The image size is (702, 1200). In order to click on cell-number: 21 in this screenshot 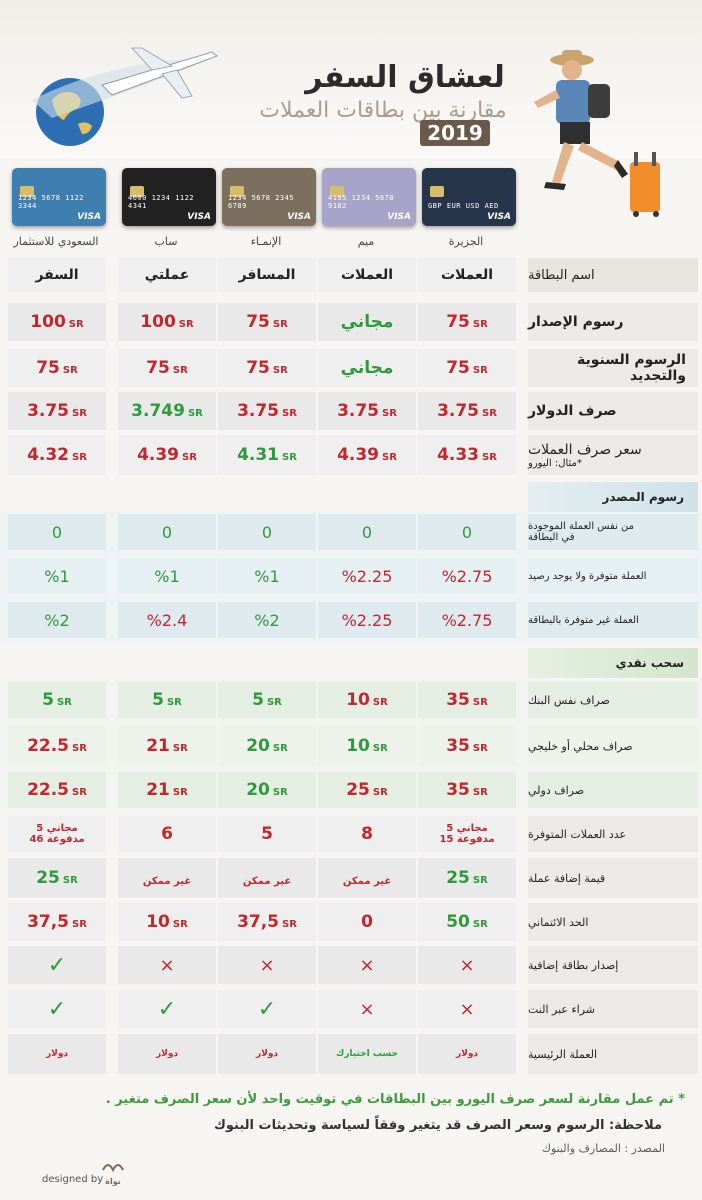, I will do `click(158, 790)`.